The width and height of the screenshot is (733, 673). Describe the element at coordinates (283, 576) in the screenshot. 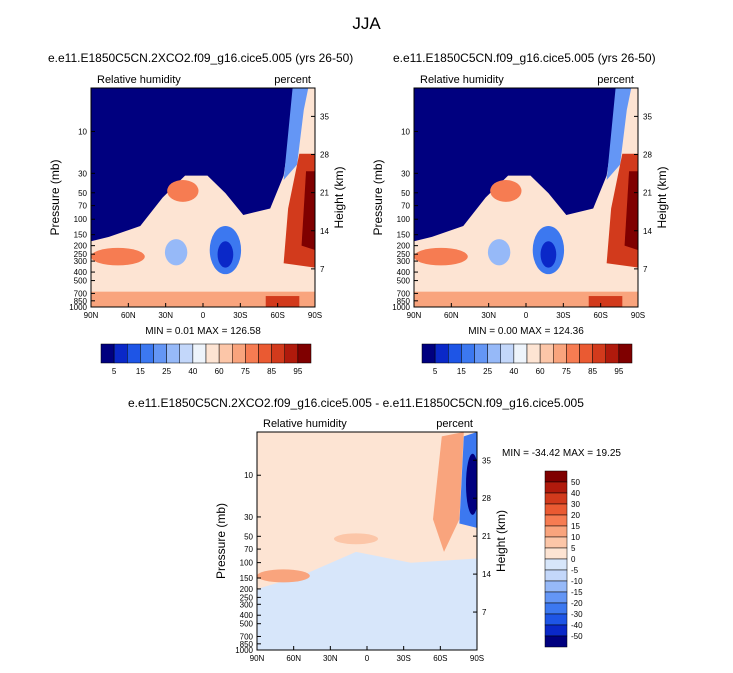

I see `positive-diff-north` at that location.